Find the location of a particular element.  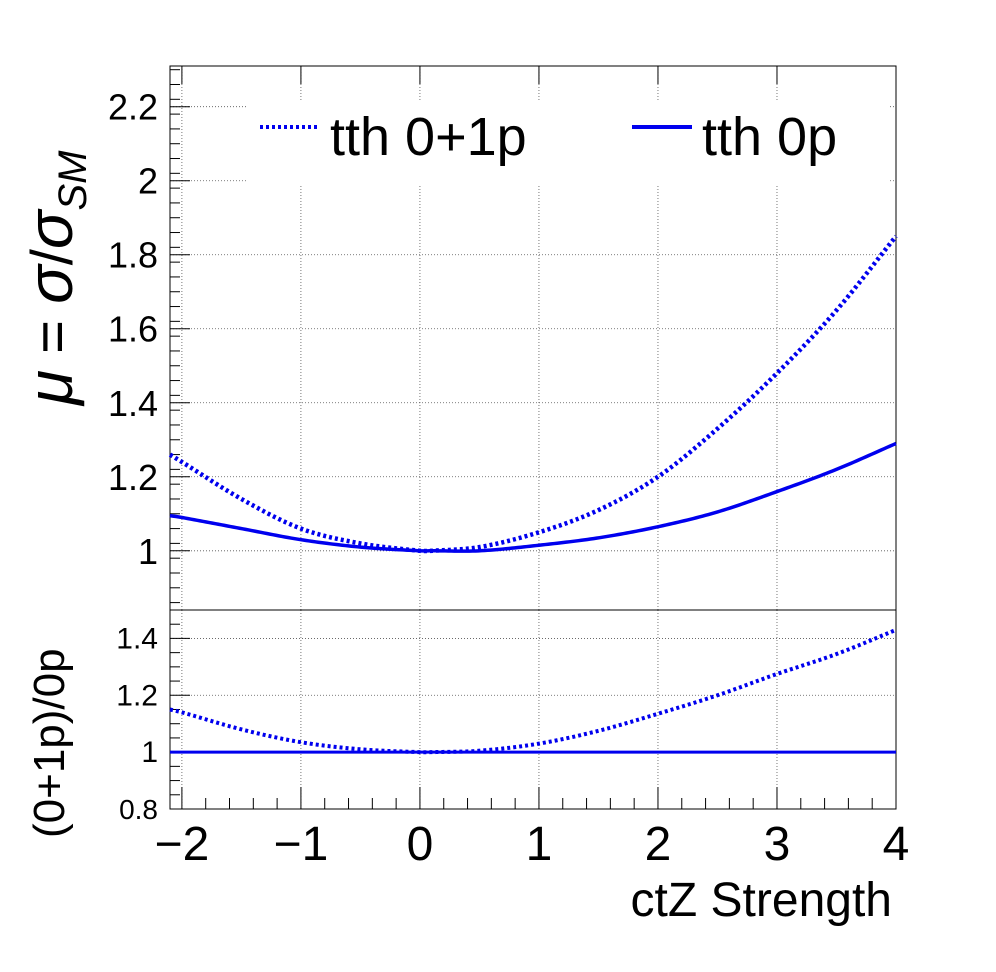

series-line-tth-0p is located at coordinates (533, 497).